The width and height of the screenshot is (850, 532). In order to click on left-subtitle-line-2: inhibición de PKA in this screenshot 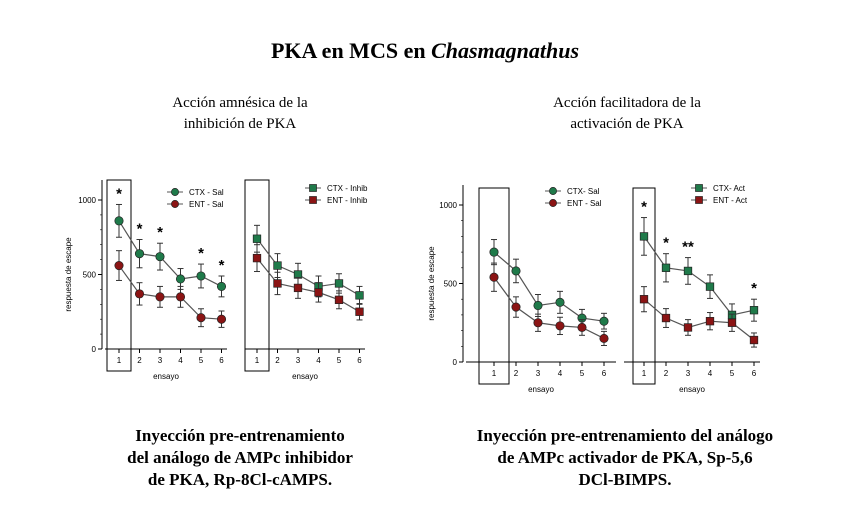, I will do `click(240, 124)`.